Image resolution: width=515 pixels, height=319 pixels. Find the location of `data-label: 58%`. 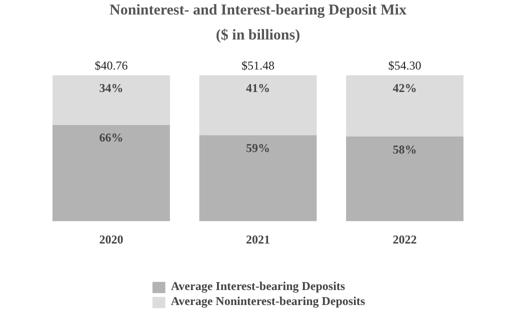

data-label: 58% is located at coordinates (404, 149).